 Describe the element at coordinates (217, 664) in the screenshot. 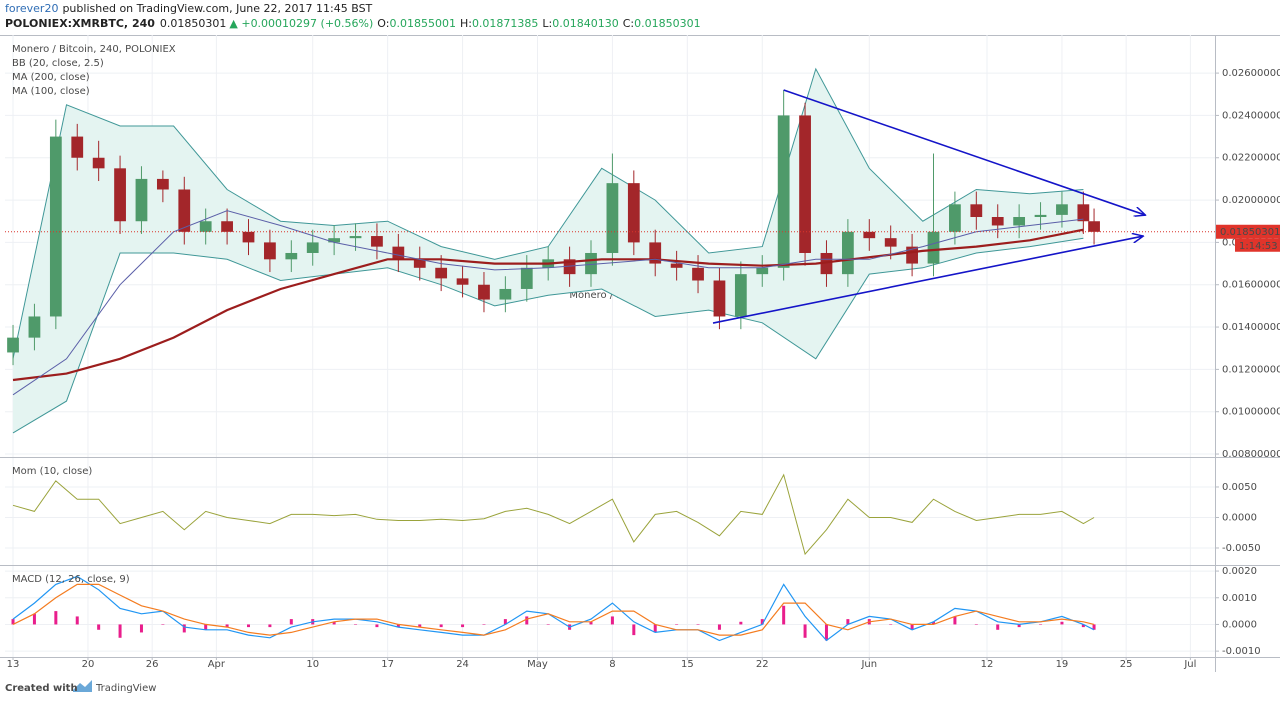

I see `x-tick-label: Apr` at that location.